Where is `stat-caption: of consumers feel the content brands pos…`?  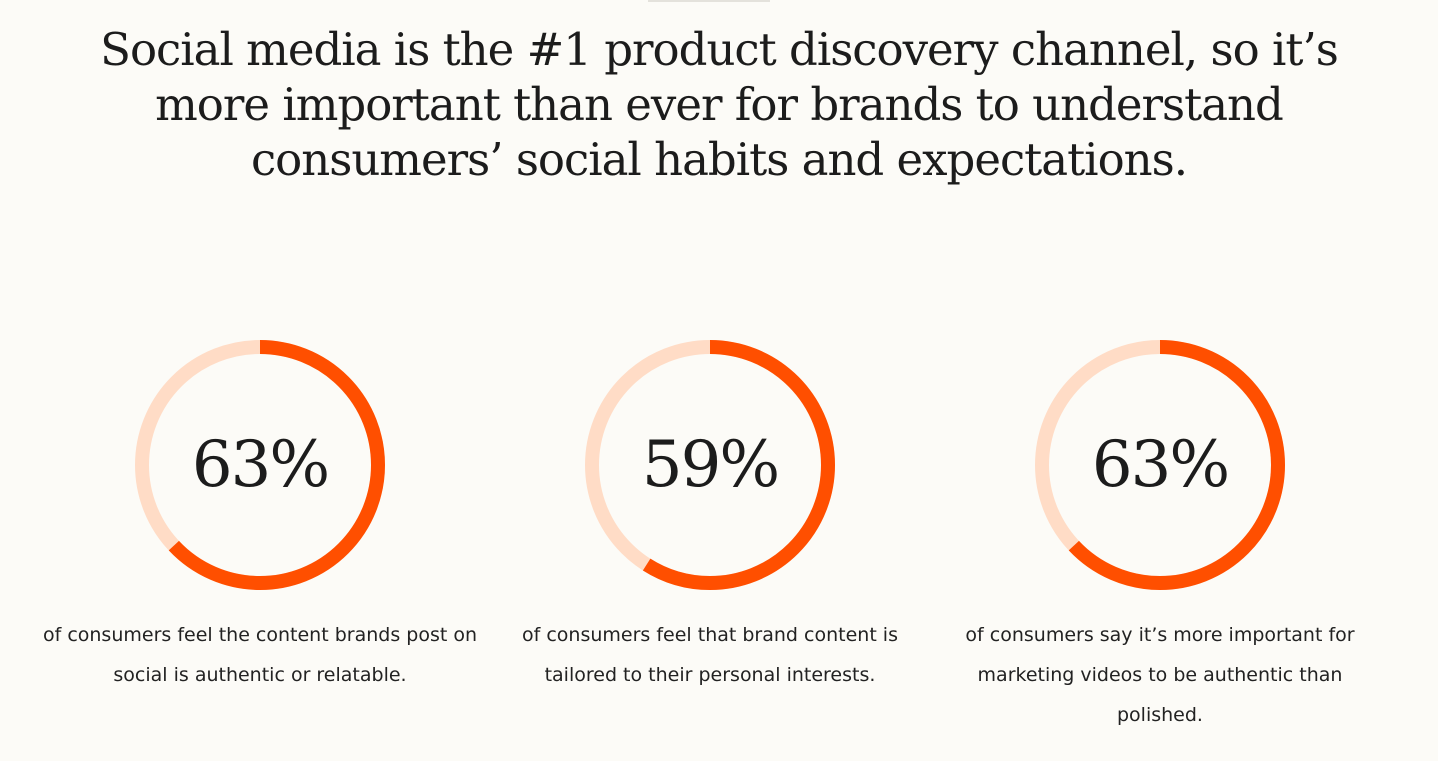 stat-caption: of consumers feel the content brands pos… is located at coordinates (260, 655).